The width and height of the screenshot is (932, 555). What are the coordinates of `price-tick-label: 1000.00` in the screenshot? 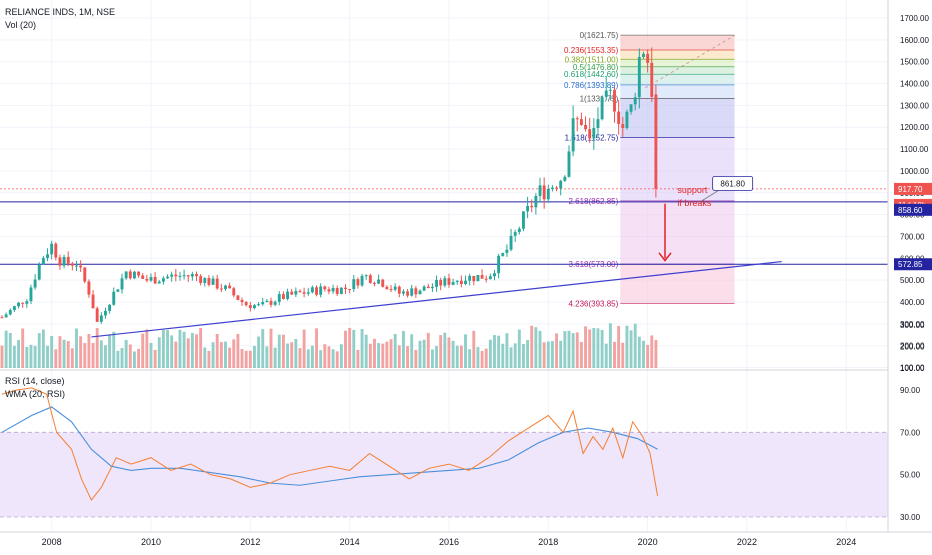 It's located at (914, 171).